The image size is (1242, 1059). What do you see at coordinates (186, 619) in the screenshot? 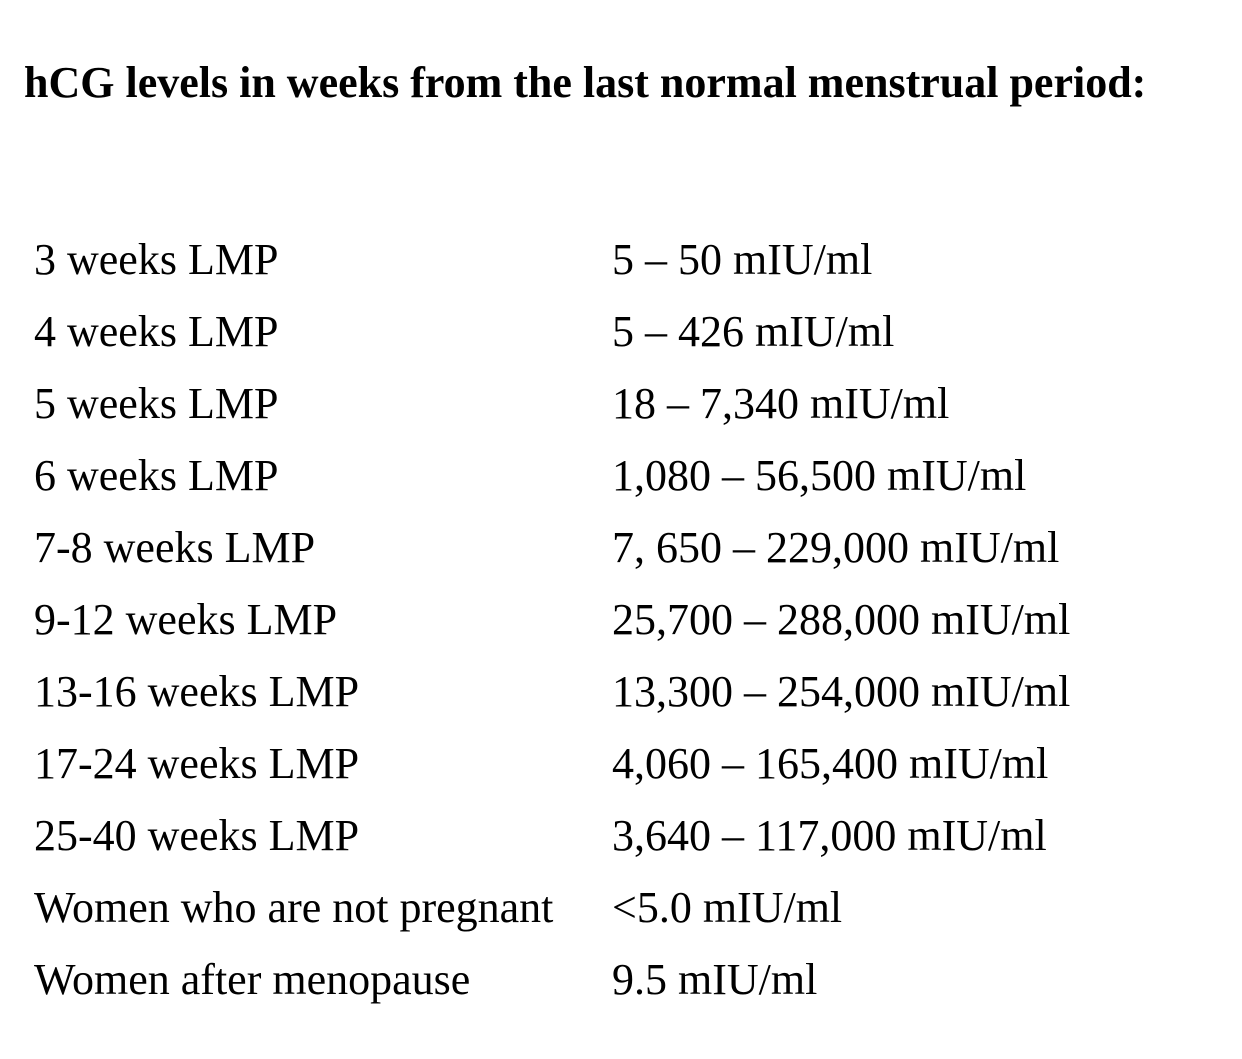
I see `row-label: 9-12 weeks LMP` at bounding box center [186, 619].